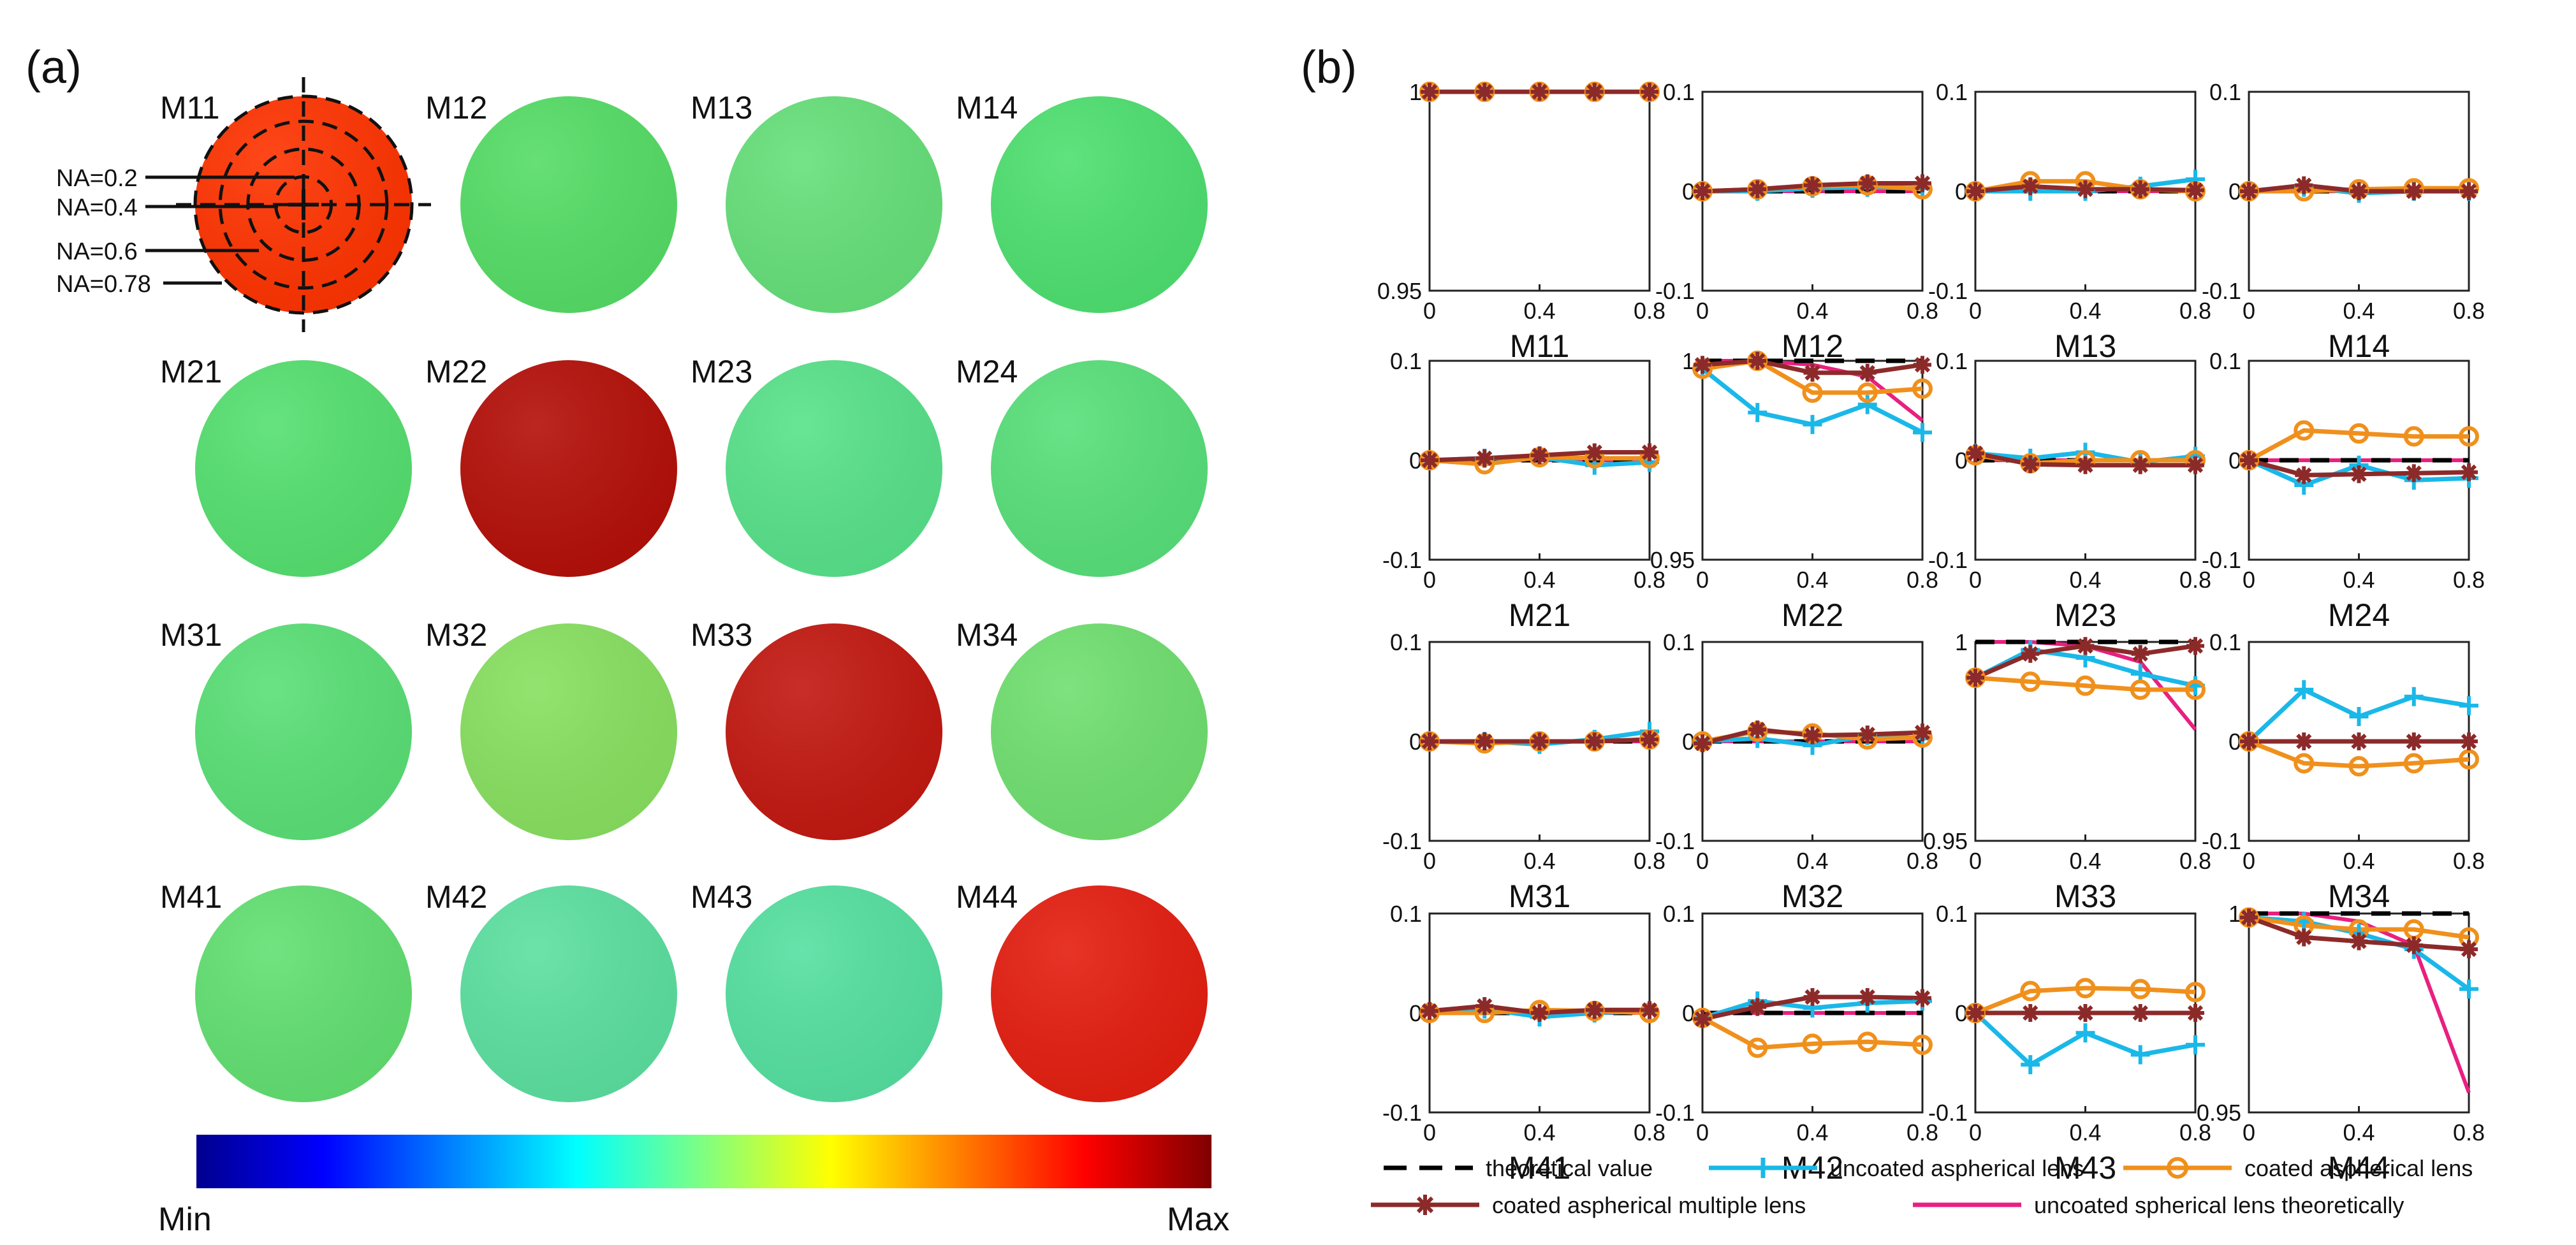 Image resolution: width=2576 pixels, height=1245 pixels. Describe the element at coordinates (2085, 1001) in the screenshot. I see `series-coated-aspherical` at that location.